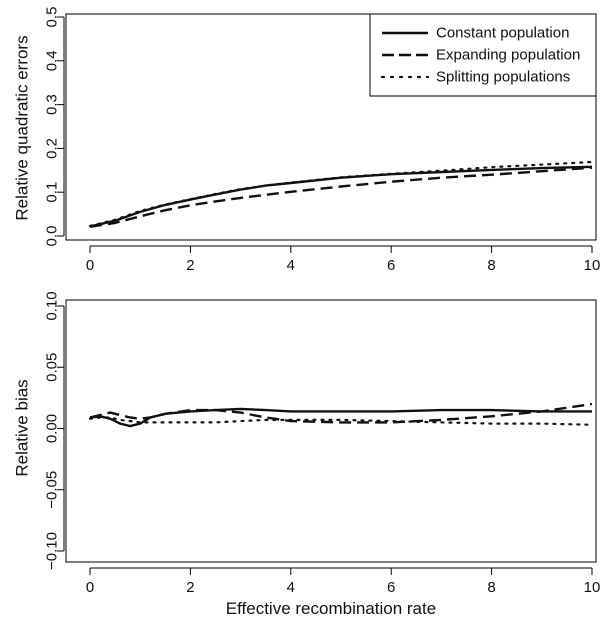 Image resolution: width=612 pixels, height=629 pixels. Describe the element at coordinates (22, 127) in the screenshot. I see `y-axis-label: Relative quadratic errors` at that location.